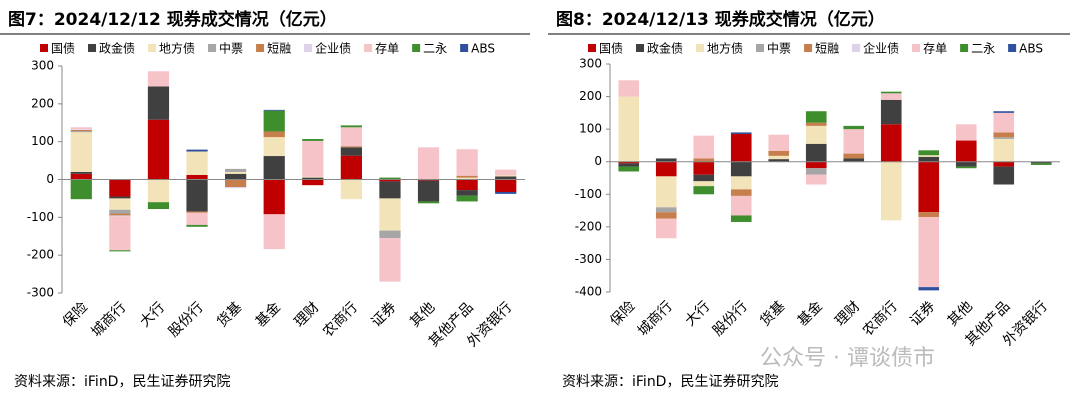 Image resolution: width=1080 pixels, height=402 pixels. What do you see at coordinates (847, 313) in the screenshot?
I see `x-tick-label: 理财` at bounding box center [847, 313].